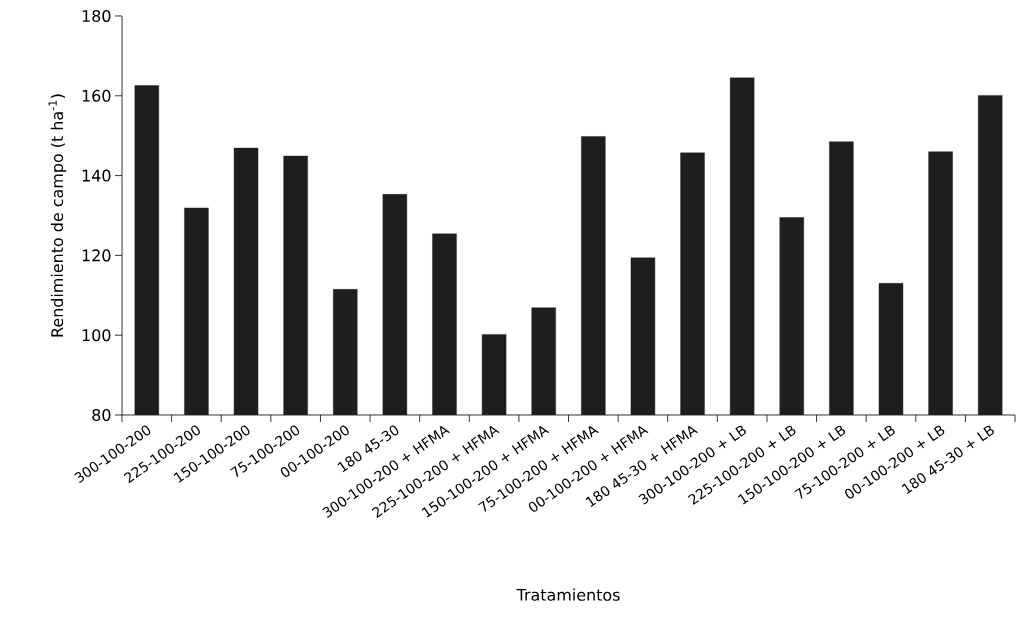 The image size is (1017, 624). I want to click on y-tick-label: 160, so click(96, 95).